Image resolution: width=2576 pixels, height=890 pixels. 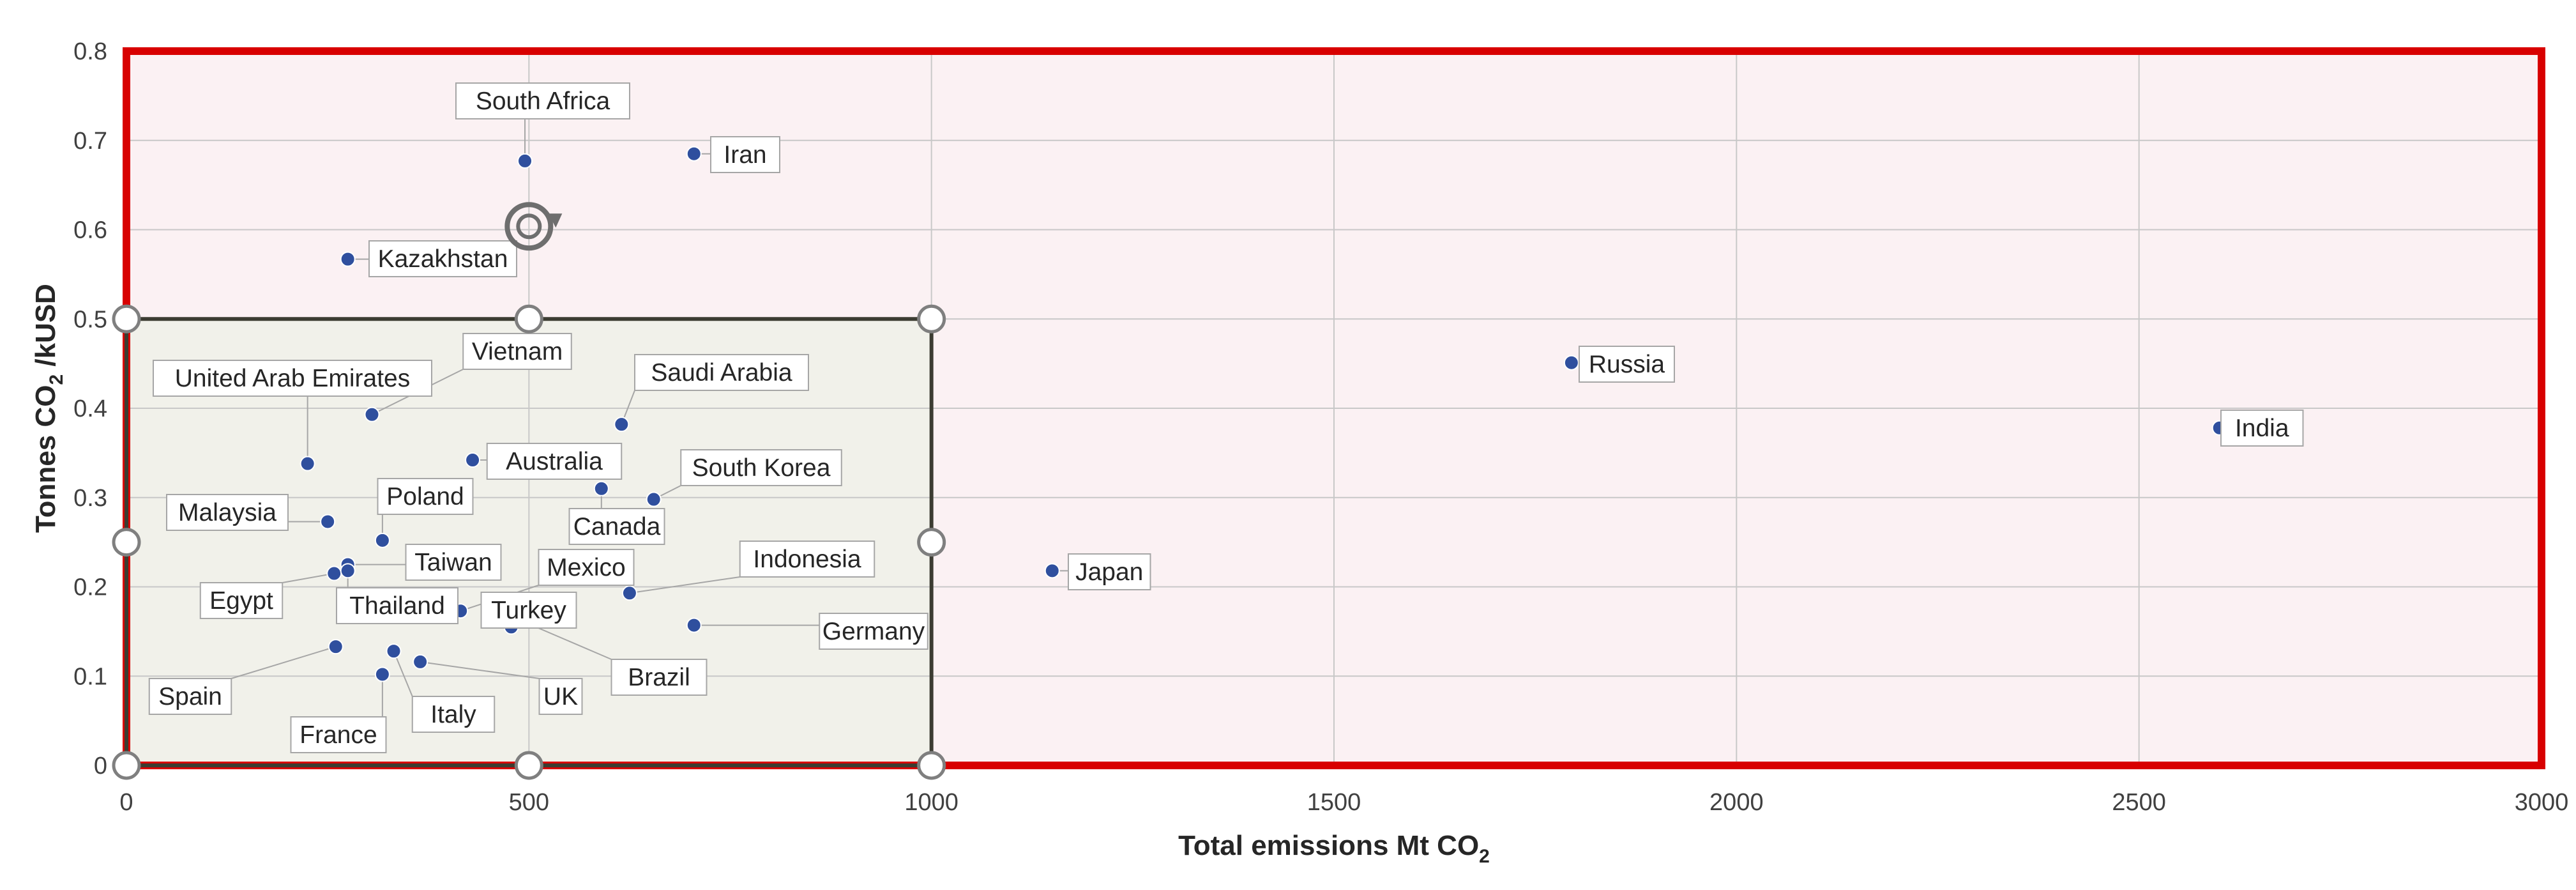 What do you see at coordinates (382, 540) in the screenshot?
I see `data-point-poland` at bounding box center [382, 540].